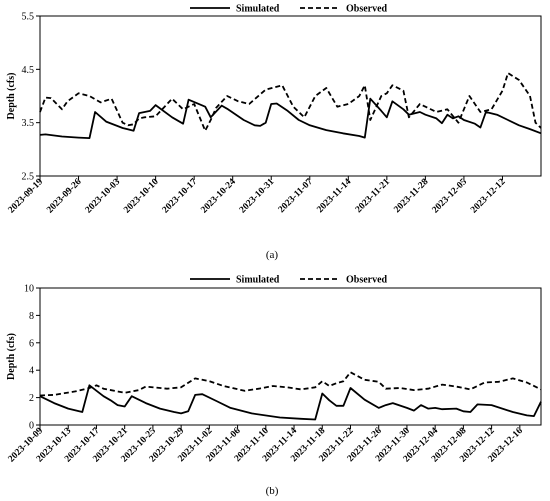 This screenshot has height=501, width=550. I want to click on x-tick-label: 2023-10-31, so click(257, 196).